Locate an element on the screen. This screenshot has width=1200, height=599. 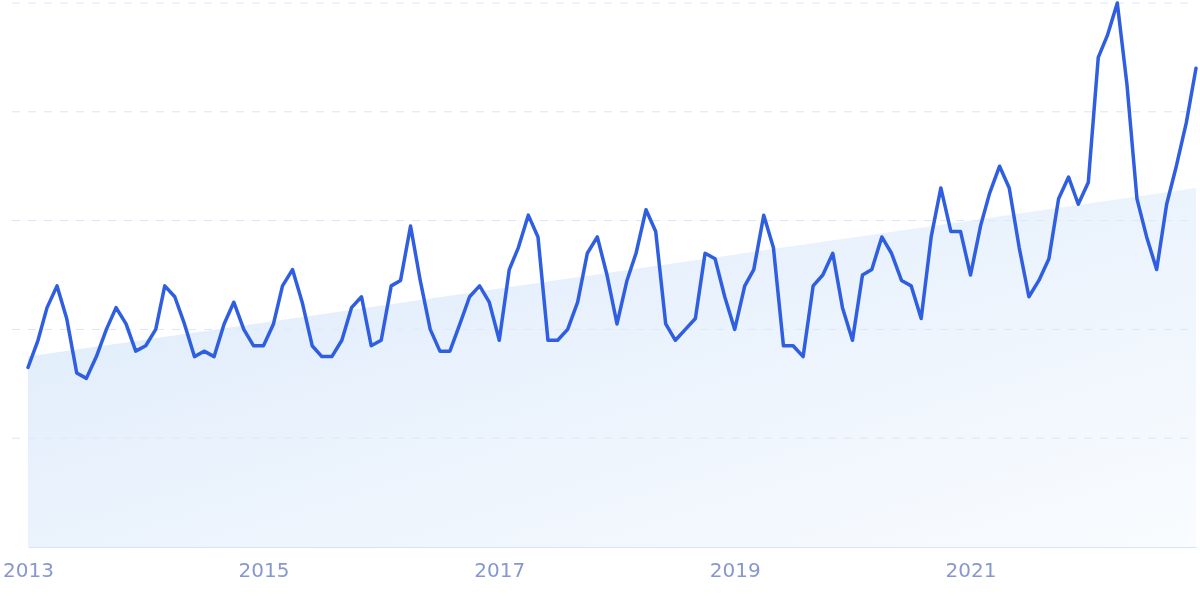
x-tick-label: 2019 is located at coordinates (735, 570).